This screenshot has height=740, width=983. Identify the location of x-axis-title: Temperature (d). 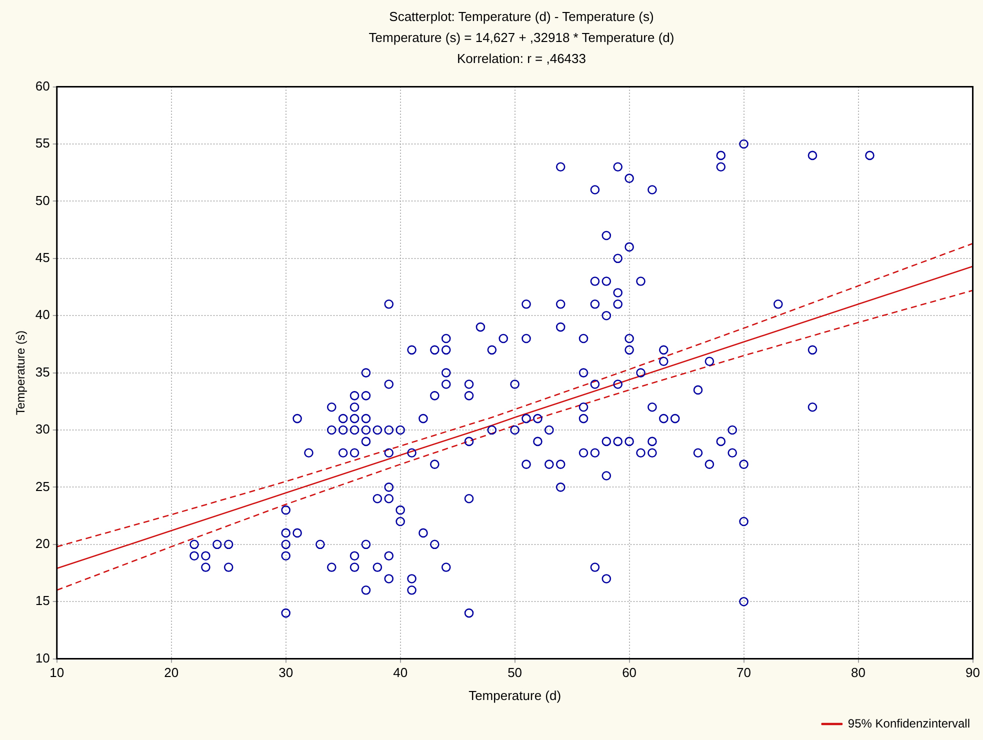
(515, 695).